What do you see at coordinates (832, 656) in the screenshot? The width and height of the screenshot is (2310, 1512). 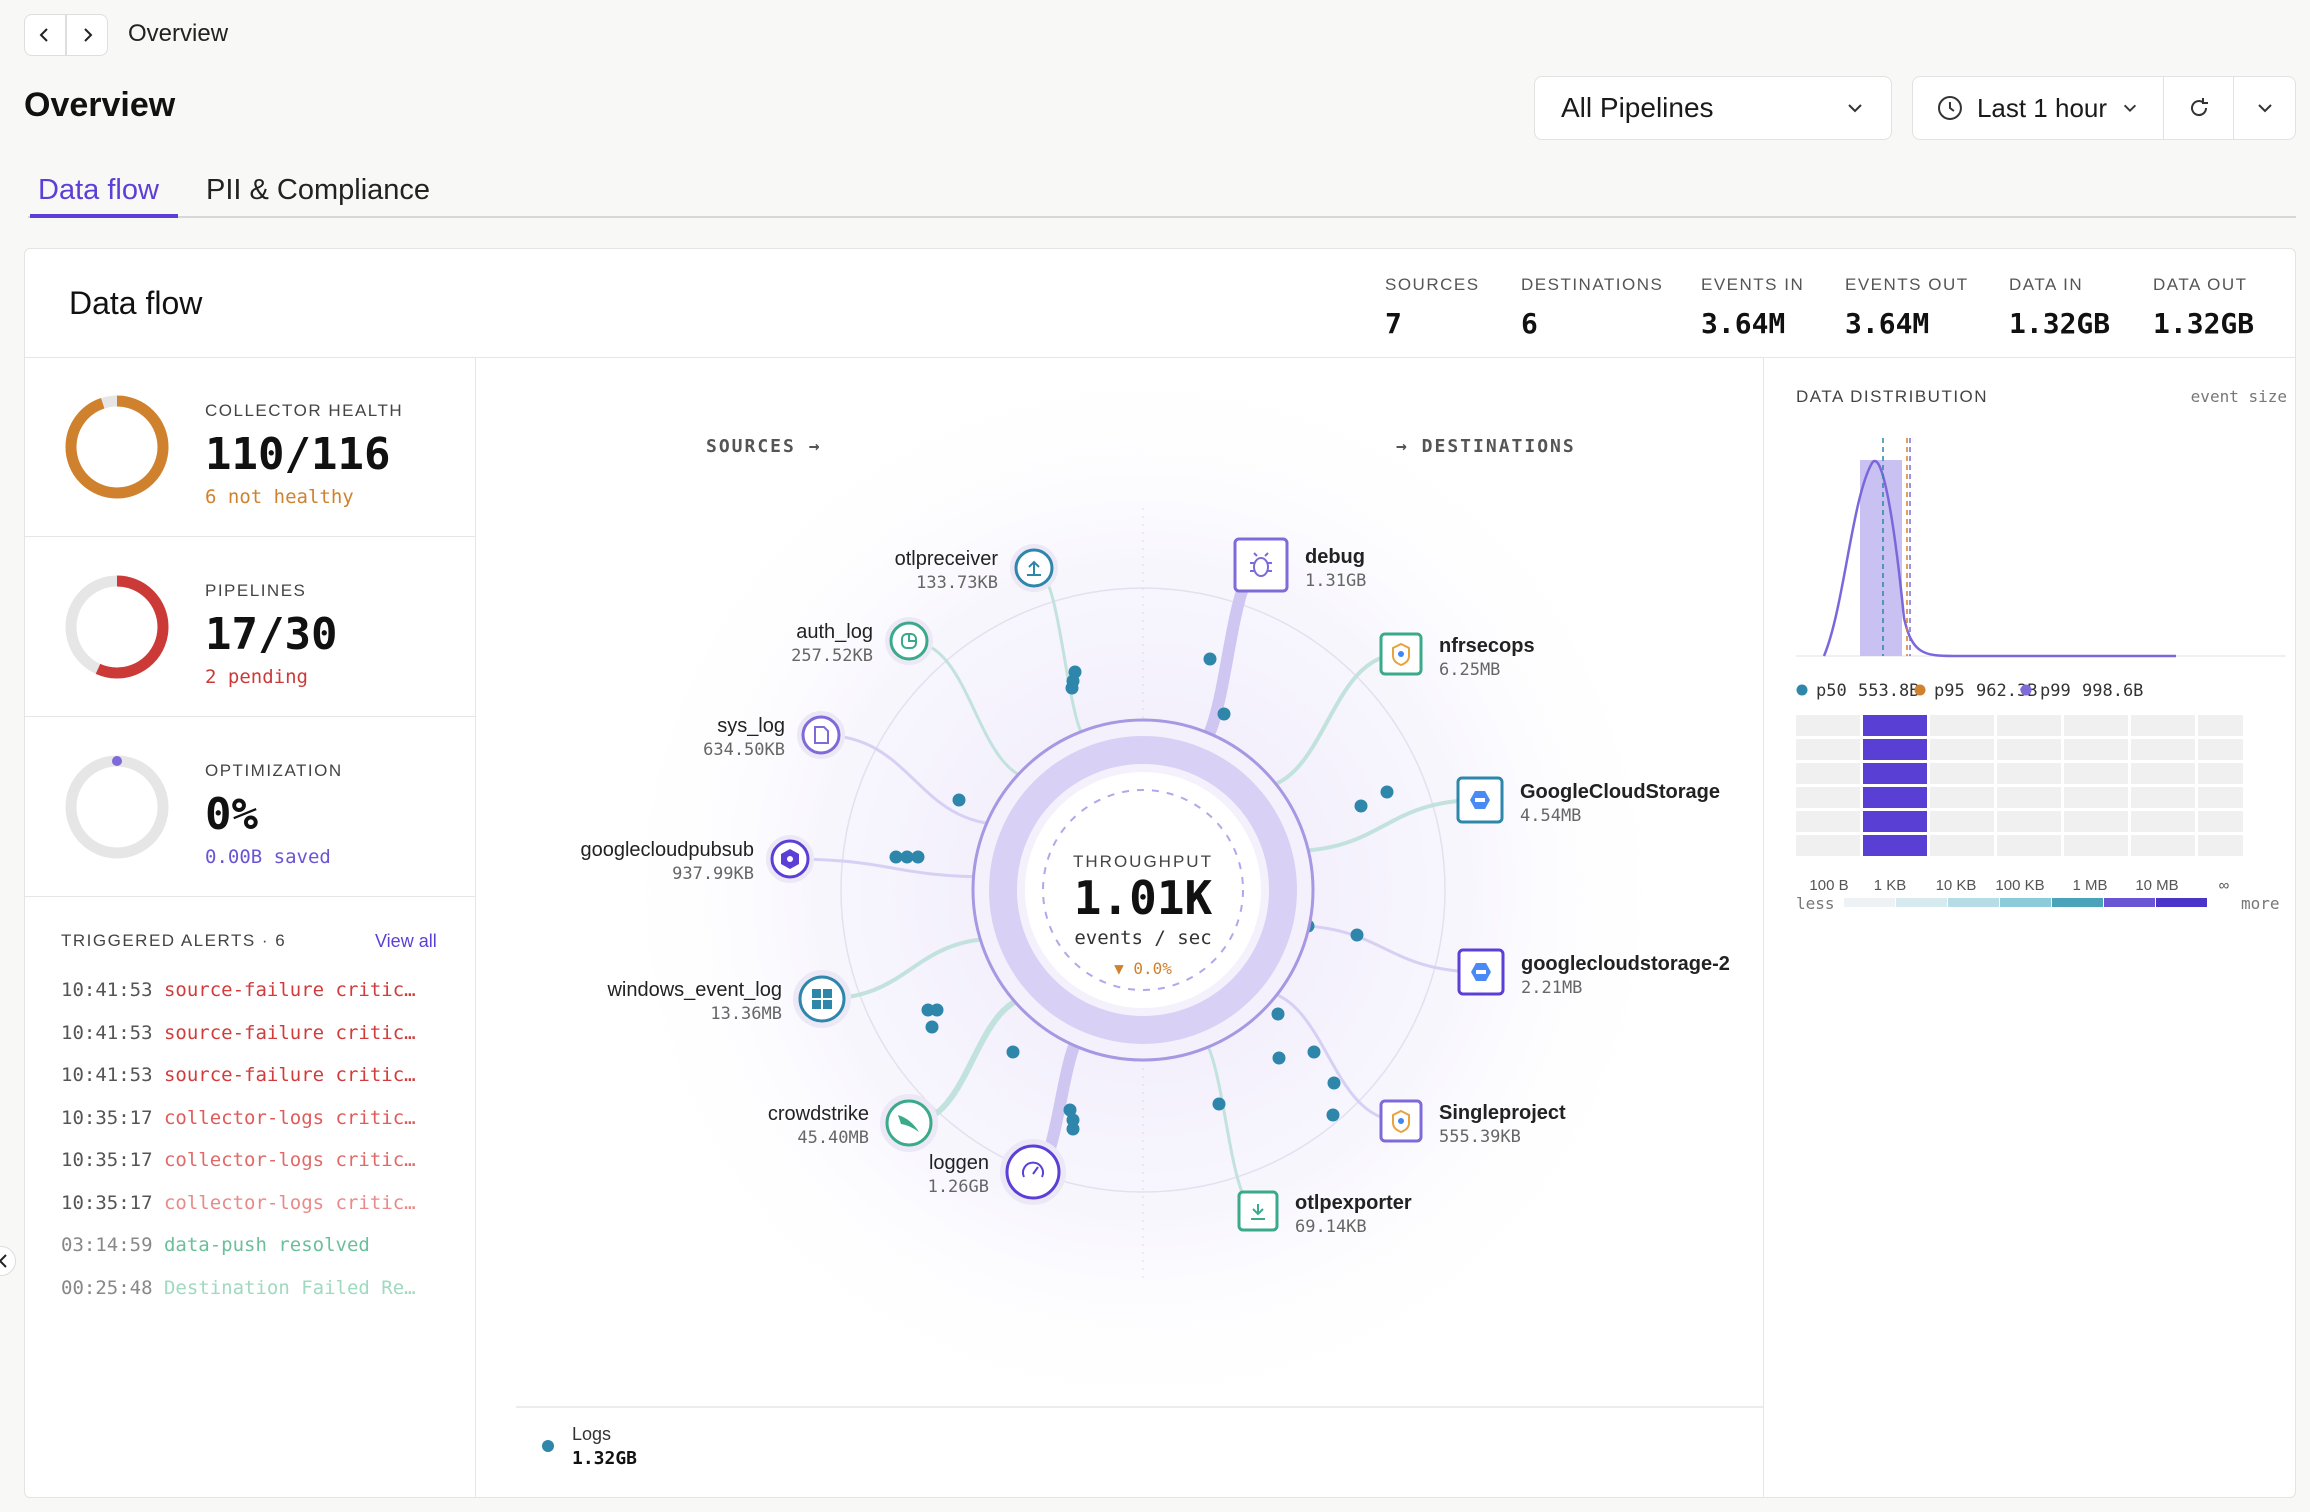 I see `node-value: 257.52KB` at bounding box center [832, 656].